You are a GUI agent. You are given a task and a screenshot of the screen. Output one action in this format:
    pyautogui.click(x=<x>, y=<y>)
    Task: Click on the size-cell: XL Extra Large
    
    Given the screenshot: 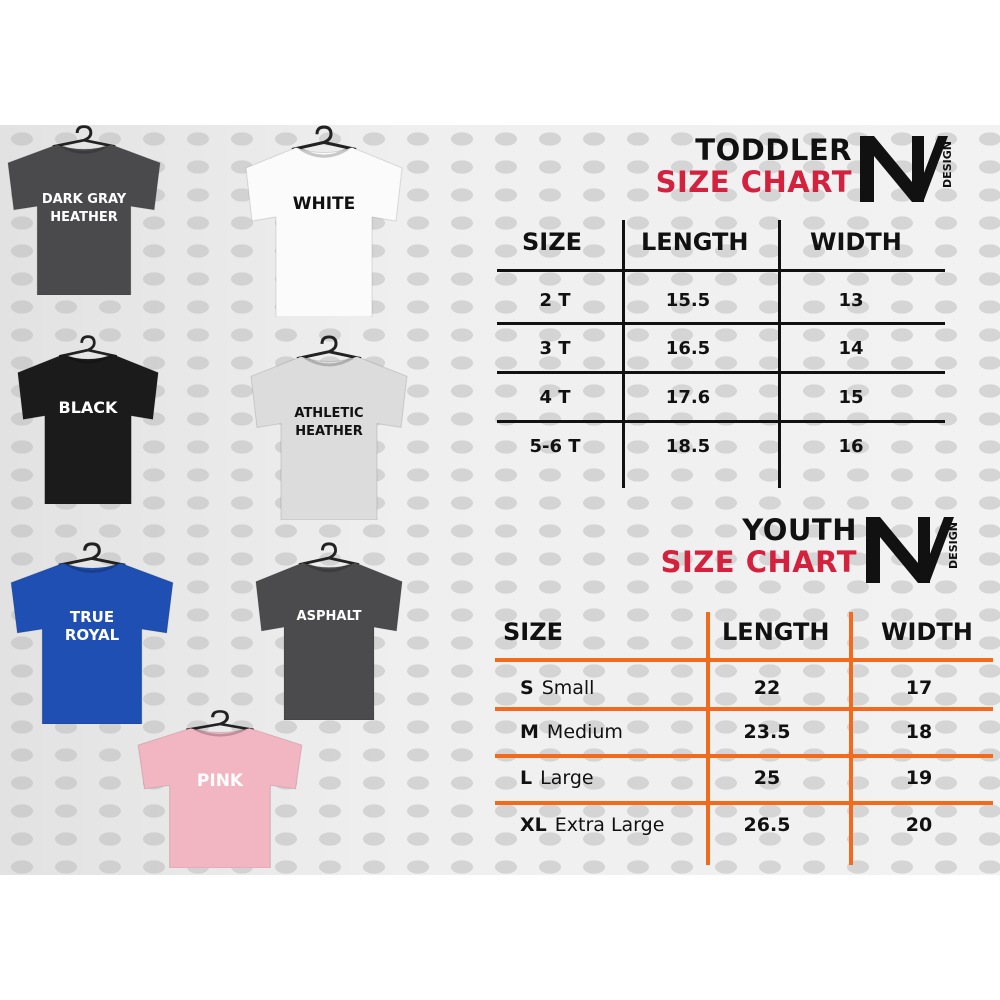 What is the action you would take?
    pyautogui.click(x=592, y=825)
    